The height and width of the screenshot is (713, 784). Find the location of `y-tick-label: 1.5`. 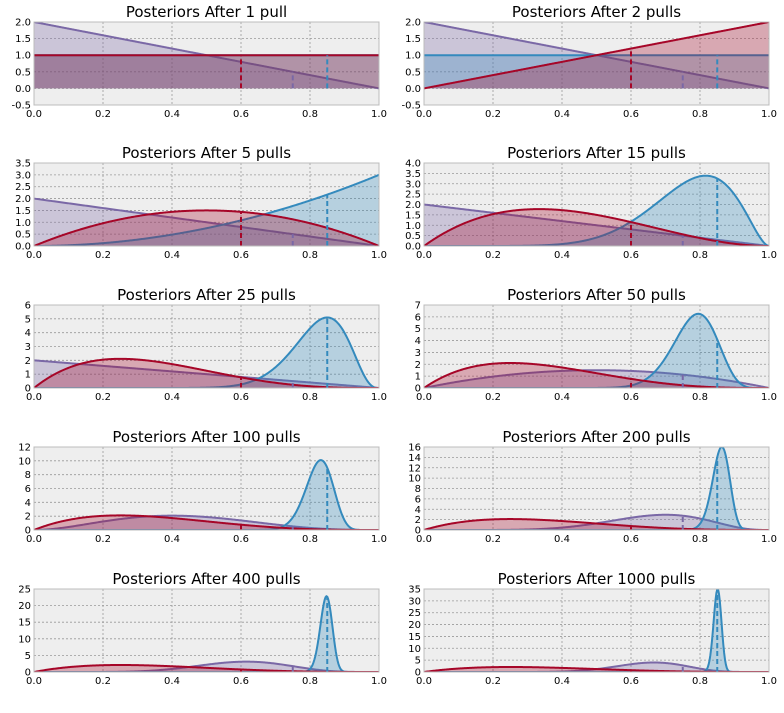

y-tick-label: 1.5 is located at coordinates (23, 211).